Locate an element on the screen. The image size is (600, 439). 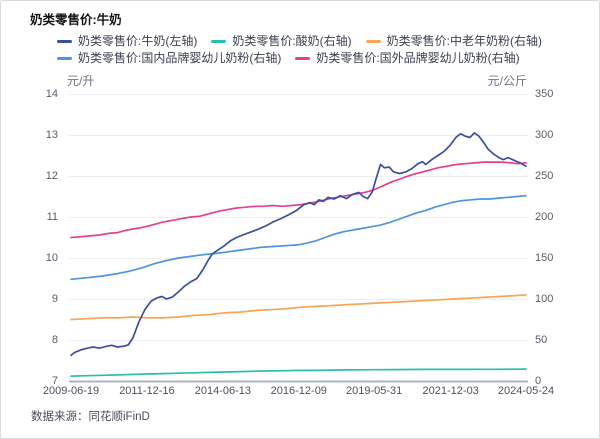
legend-item-domestic_infant: 奶类零售价:国内品牌婴幼儿奶粉(右轴) is located at coordinates (169, 58).